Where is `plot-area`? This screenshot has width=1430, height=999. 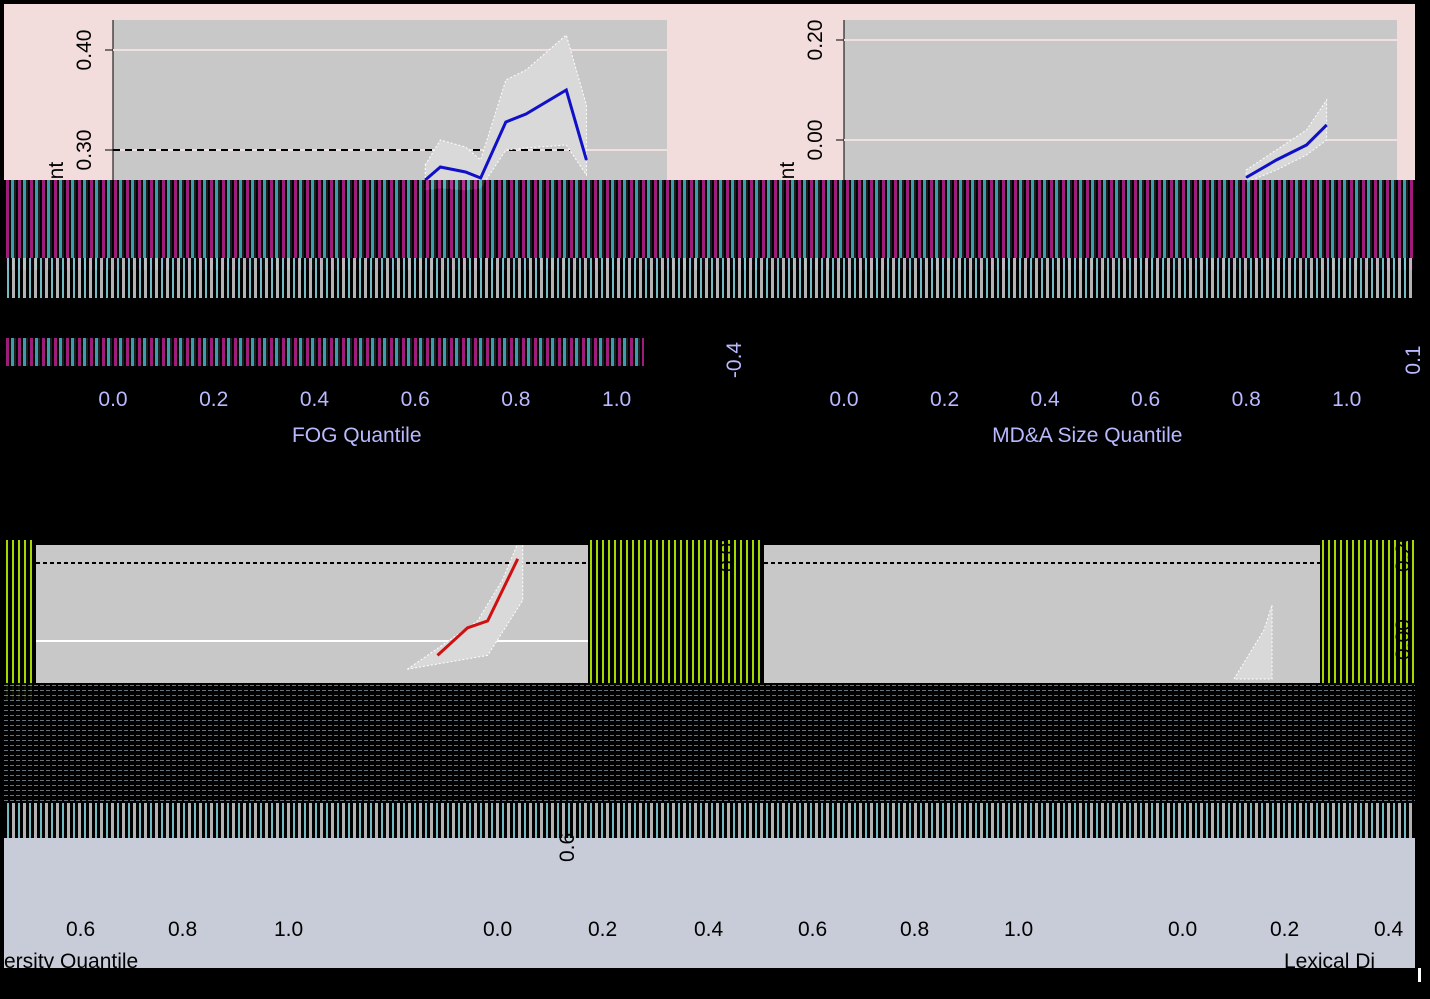 plot-area is located at coordinates (1120, 100).